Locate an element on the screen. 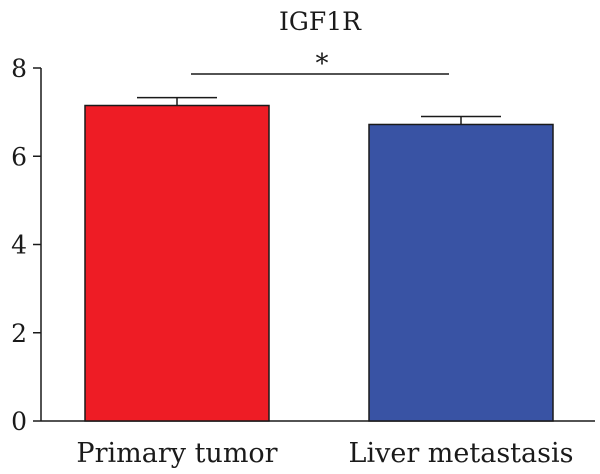 The width and height of the screenshot is (600, 474). y-tick-label: 6 is located at coordinates (19, 156).